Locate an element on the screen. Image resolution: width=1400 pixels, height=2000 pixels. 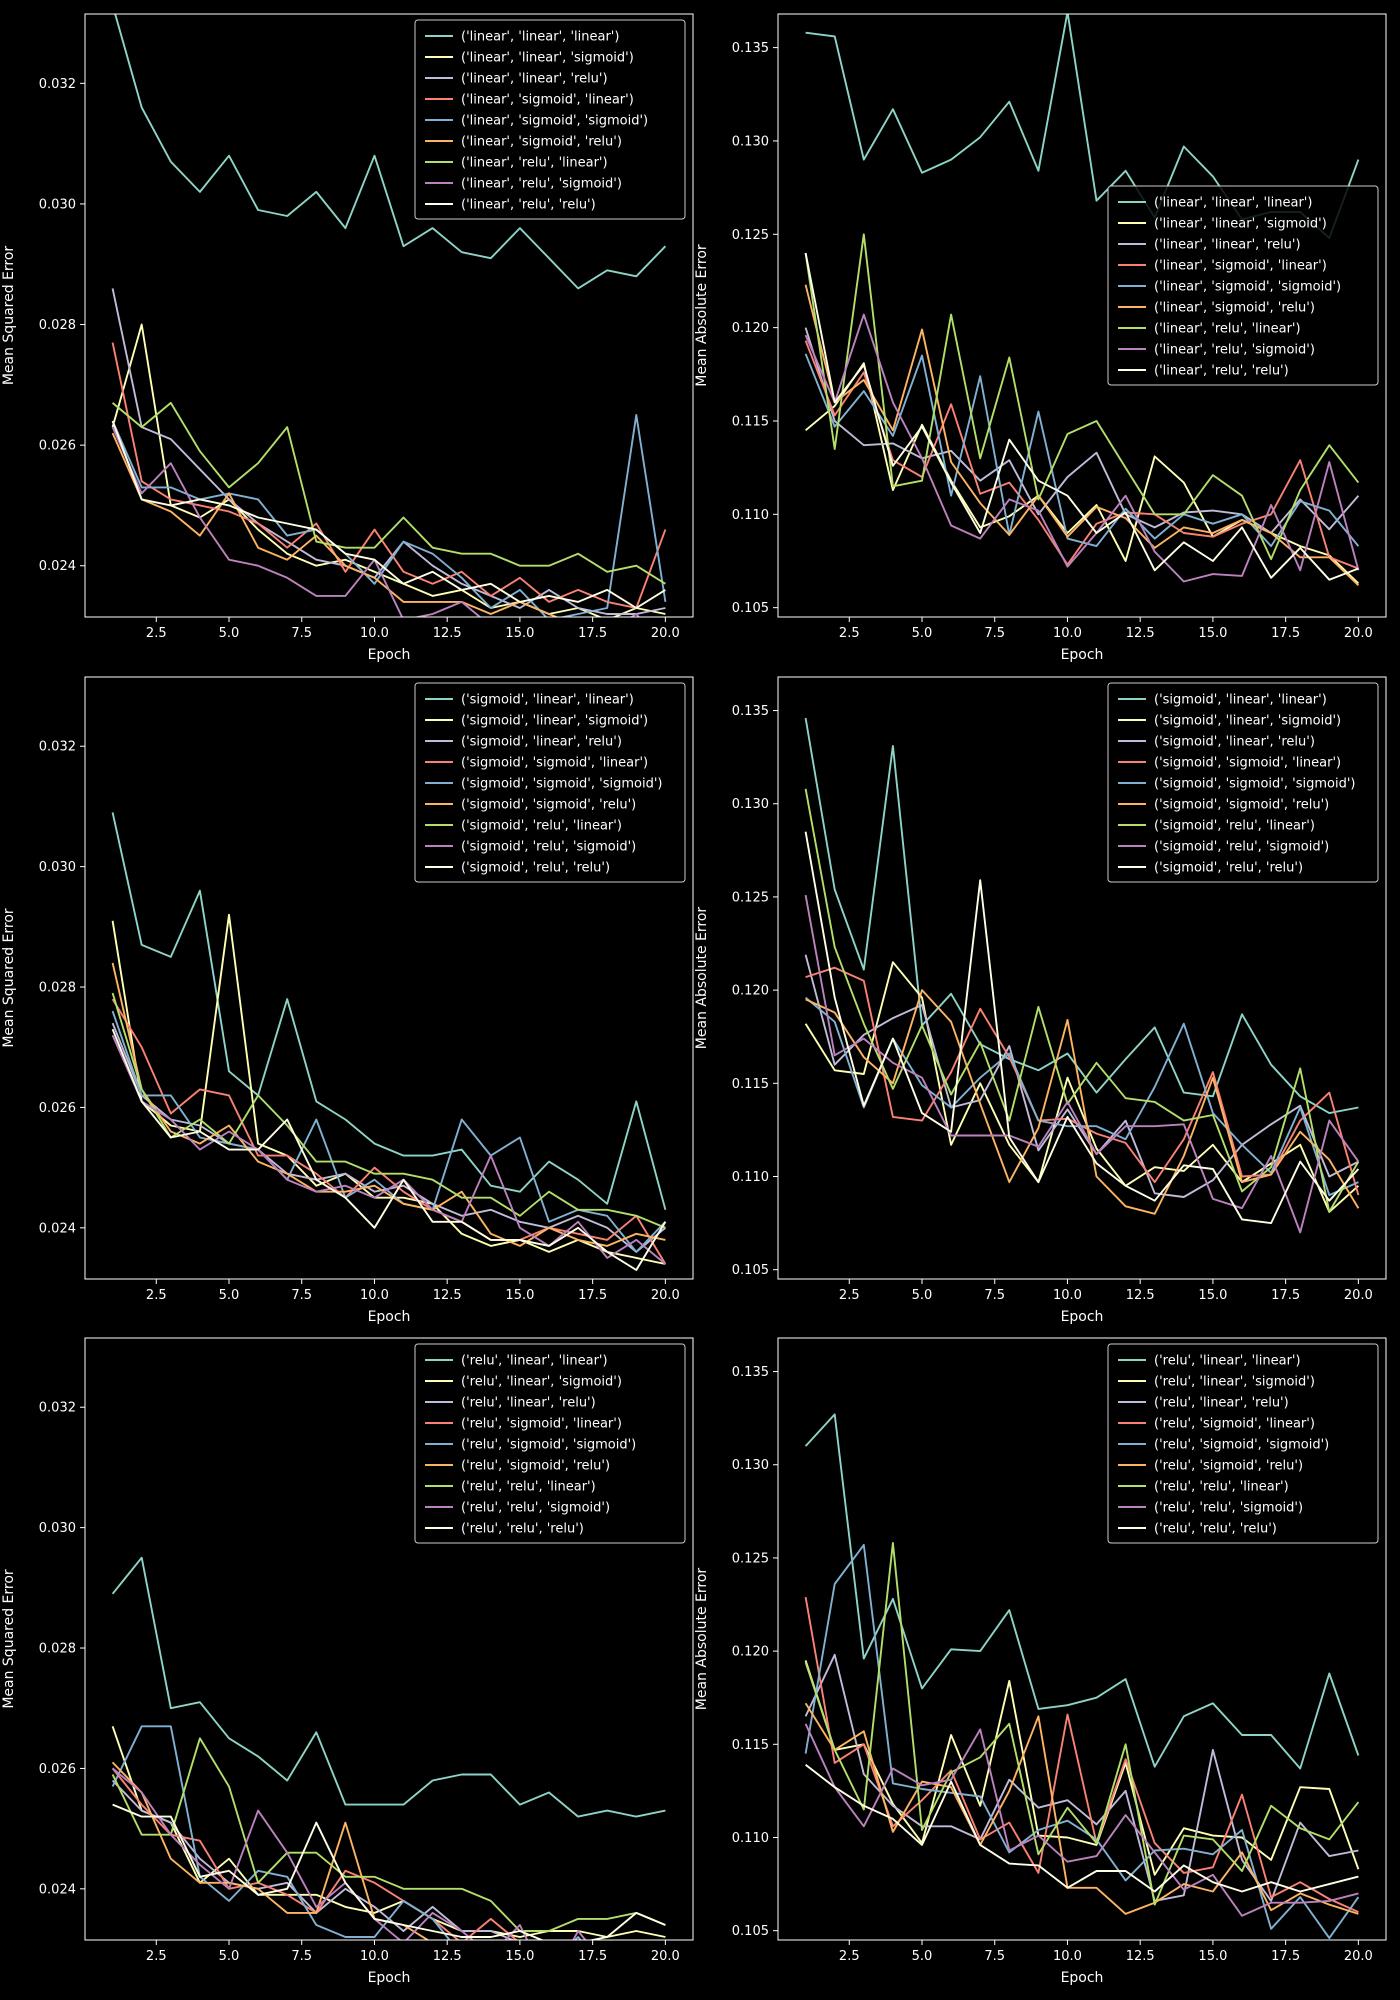
y-tick-label: 0.032 is located at coordinates (57, 1408).